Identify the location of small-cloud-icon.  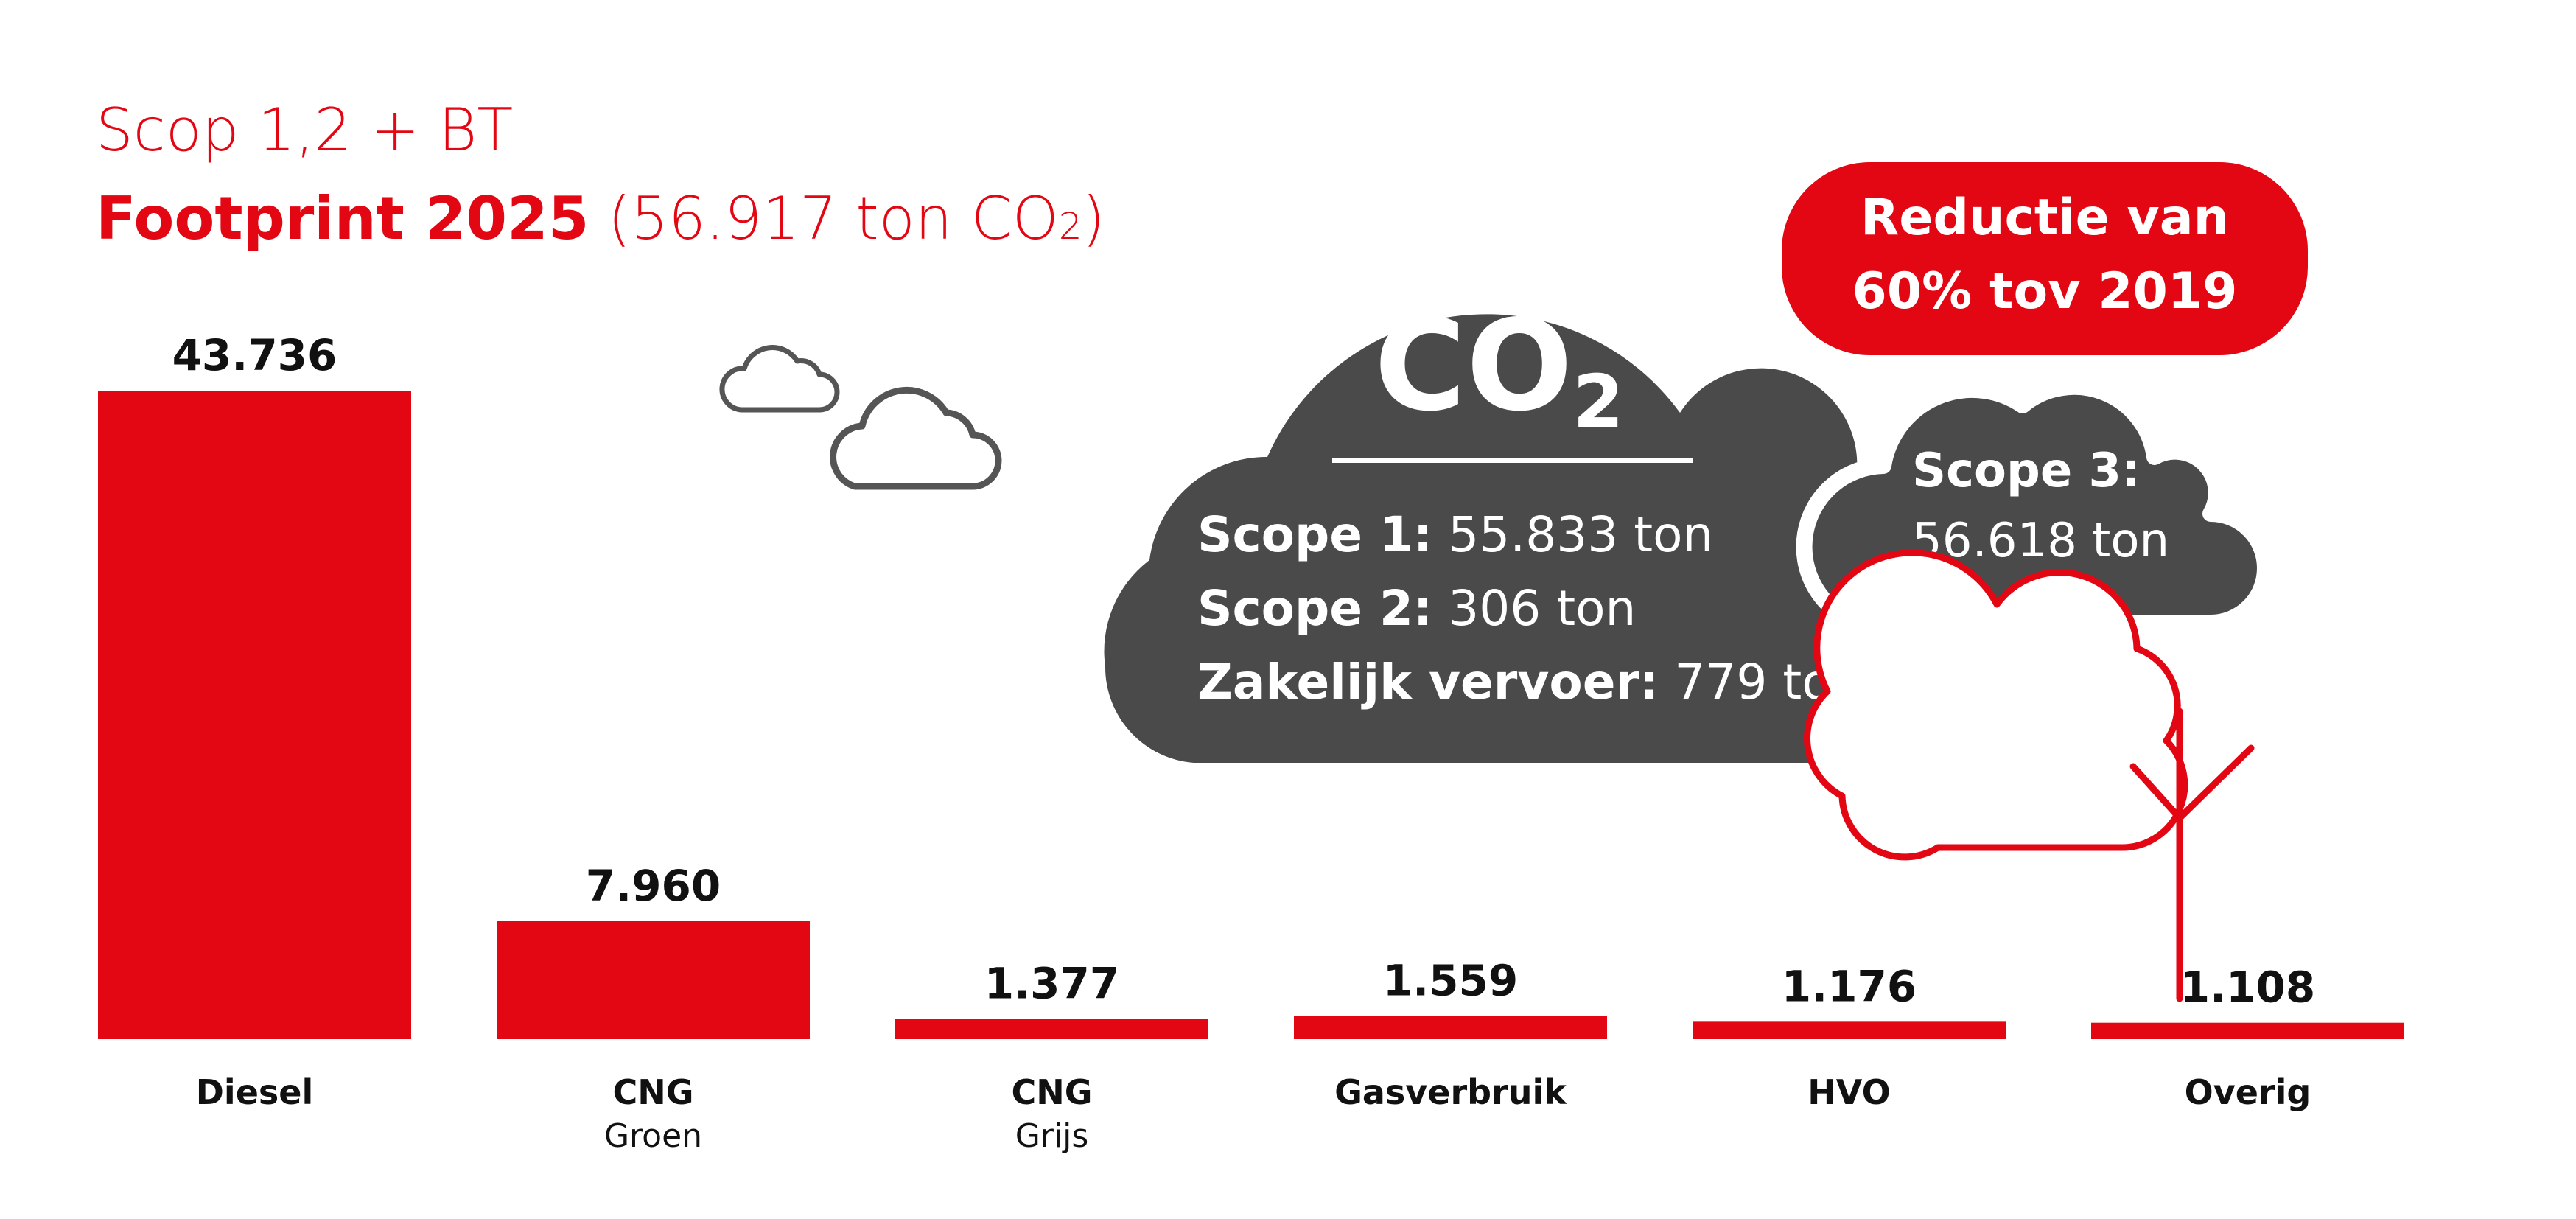
(779, 379).